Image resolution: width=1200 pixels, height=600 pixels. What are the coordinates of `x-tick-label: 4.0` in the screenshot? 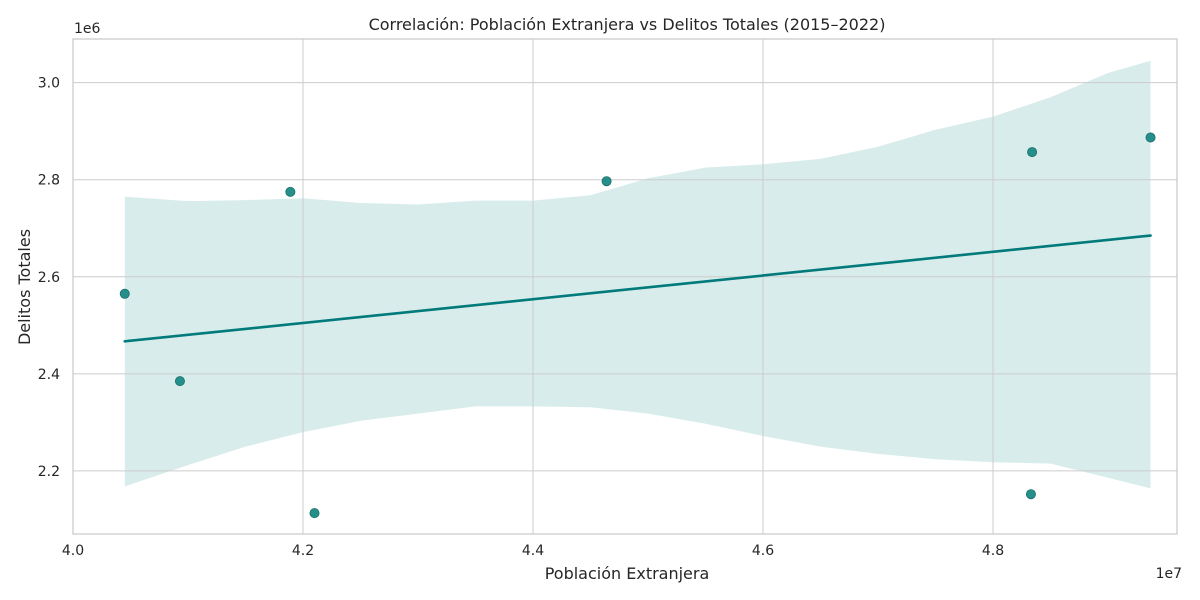 It's located at (73, 551).